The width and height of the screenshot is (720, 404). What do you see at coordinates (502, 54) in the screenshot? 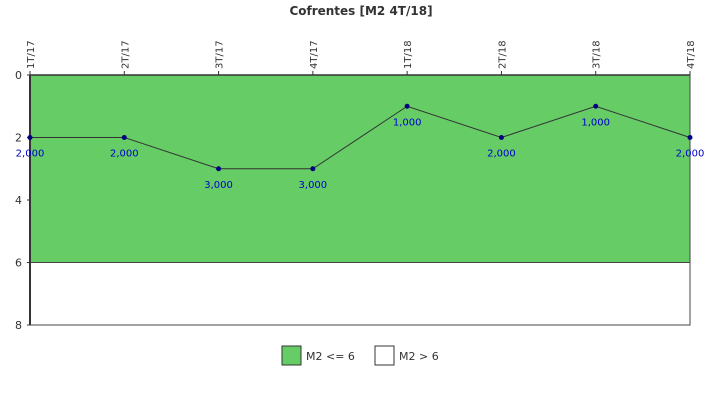
I see `x-tick-label: 2T/18` at bounding box center [502, 54].